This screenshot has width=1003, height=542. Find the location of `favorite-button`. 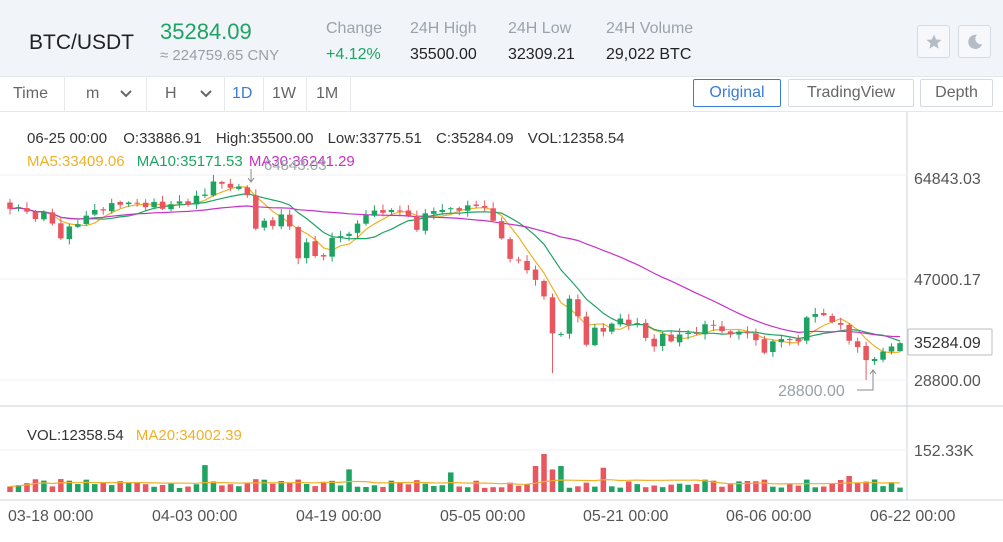

favorite-button is located at coordinates (933, 41).